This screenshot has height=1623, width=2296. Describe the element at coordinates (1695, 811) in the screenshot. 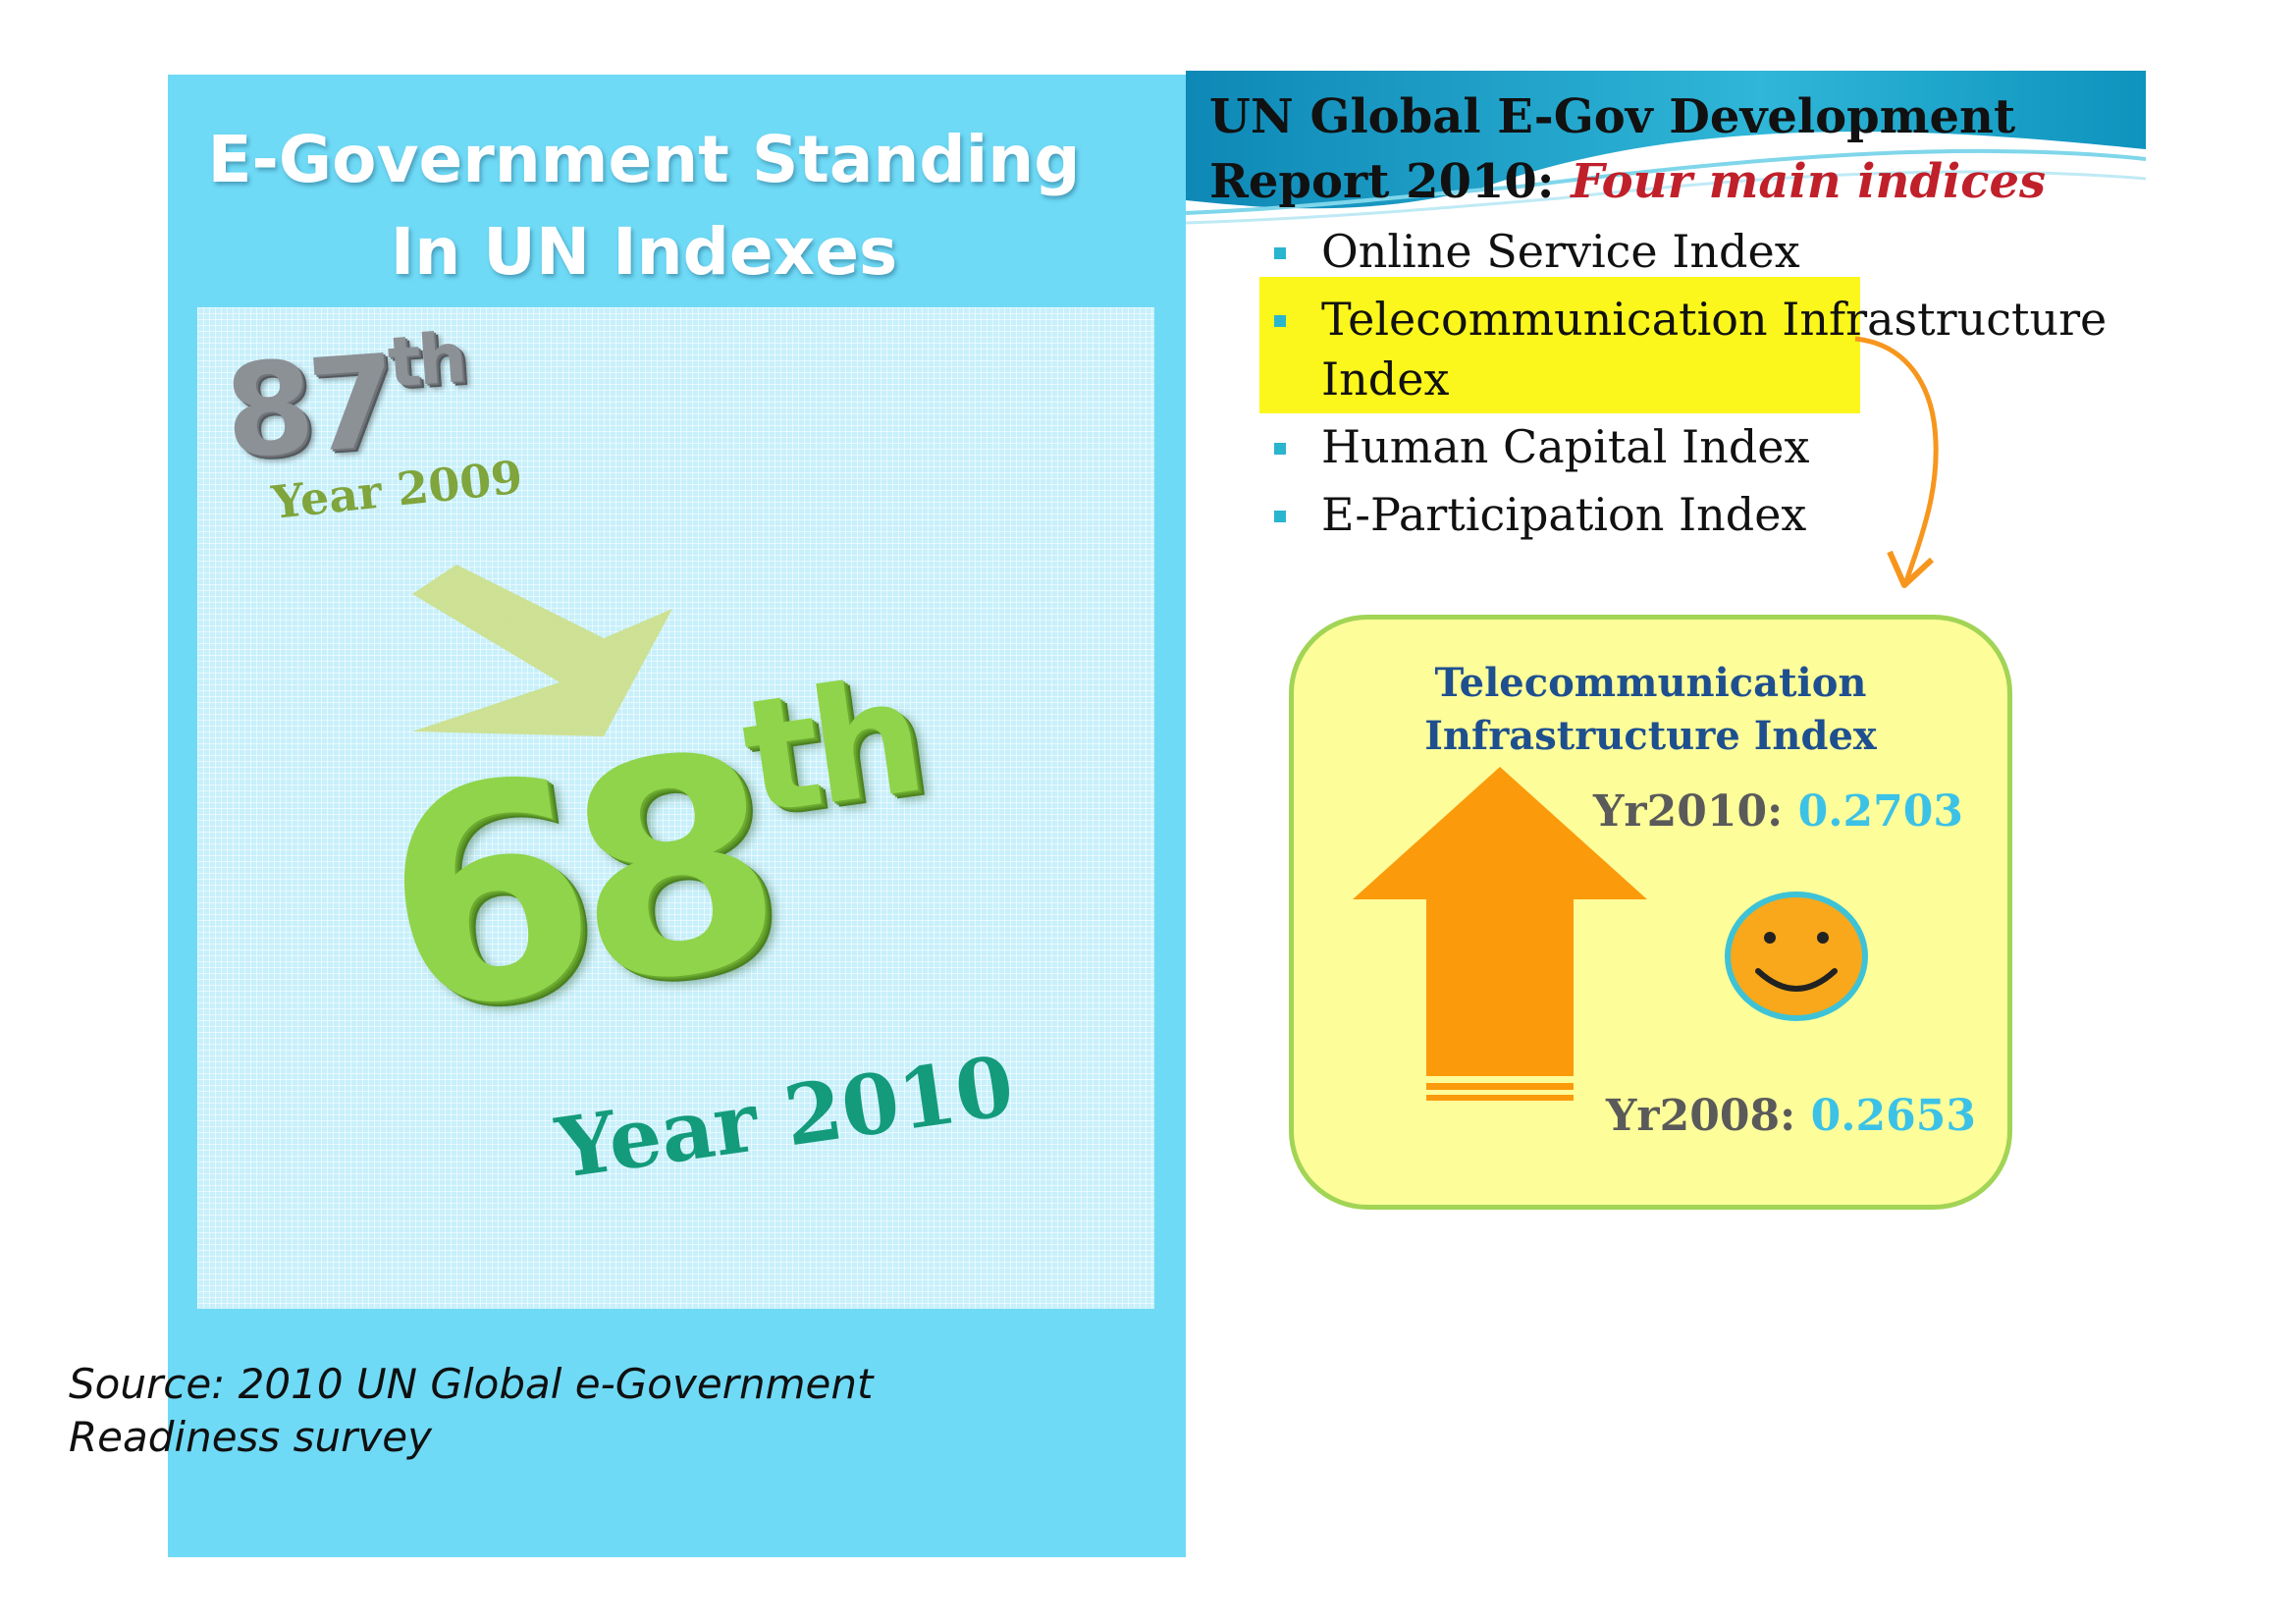

I see `metric-2010-label: Yr2010:` at that location.